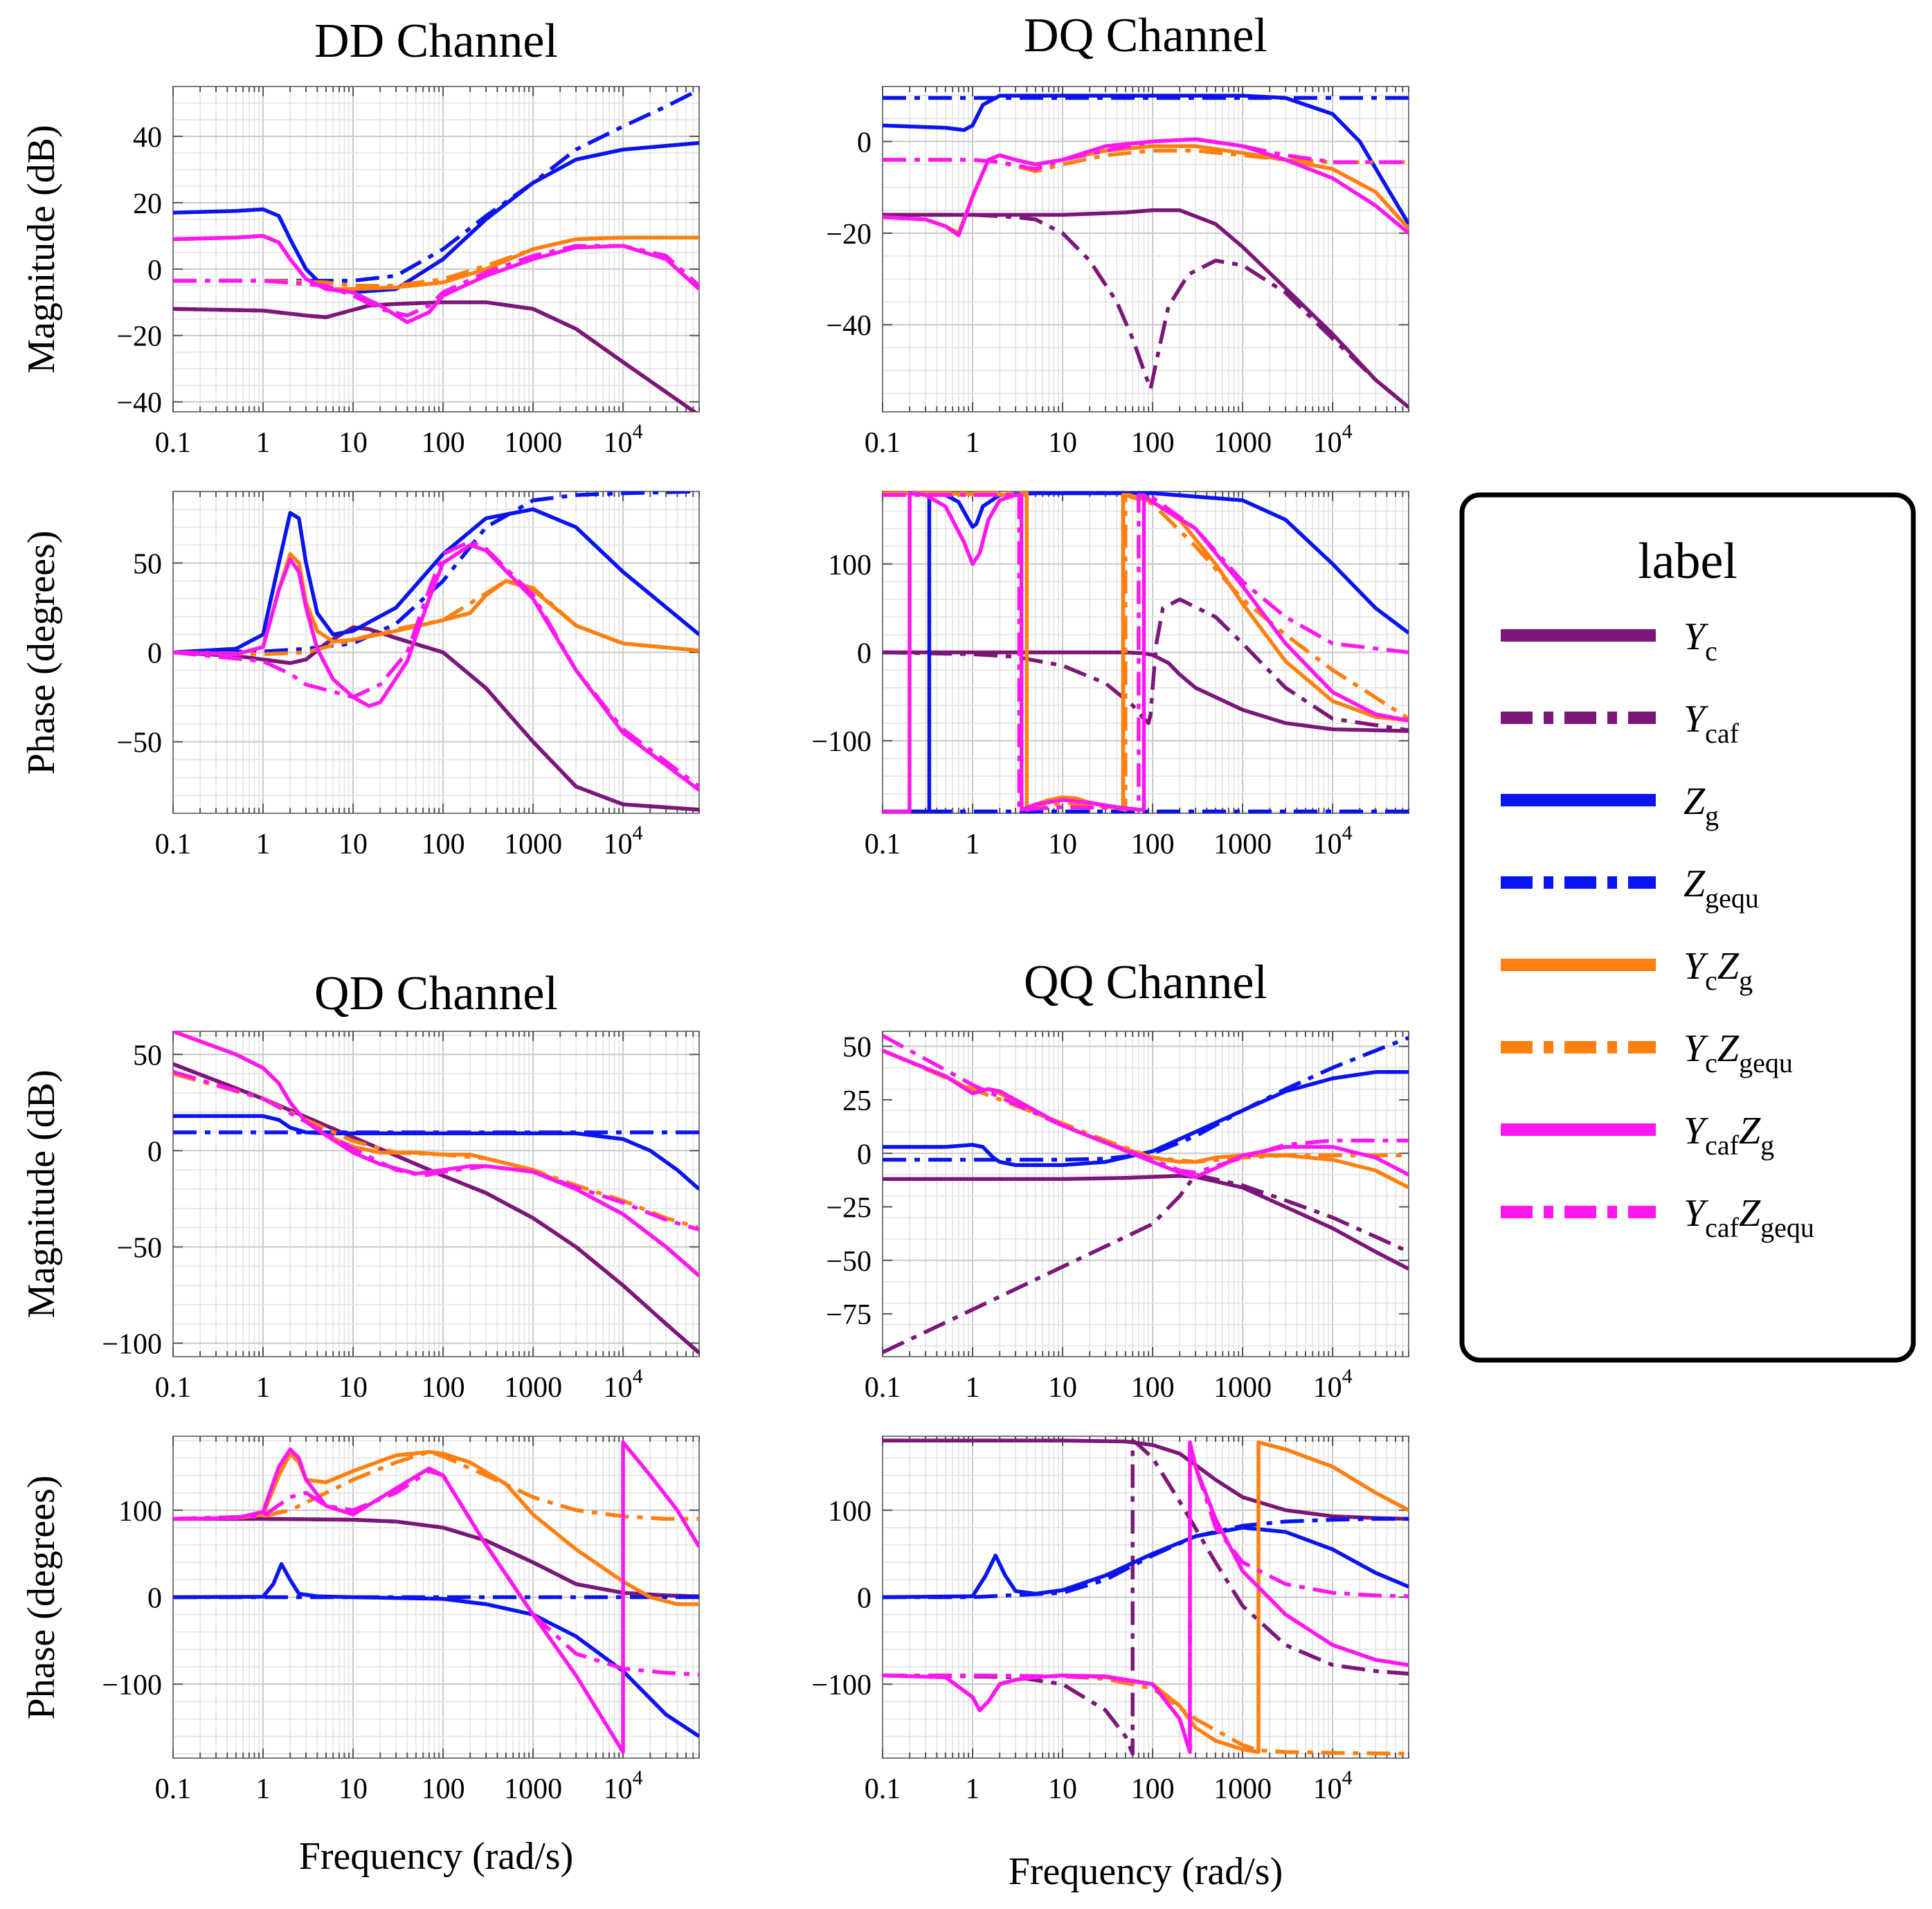  What do you see at coordinates (1145, 35) in the screenshot?
I see `channel-title: DQ Channel` at bounding box center [1145, 35].